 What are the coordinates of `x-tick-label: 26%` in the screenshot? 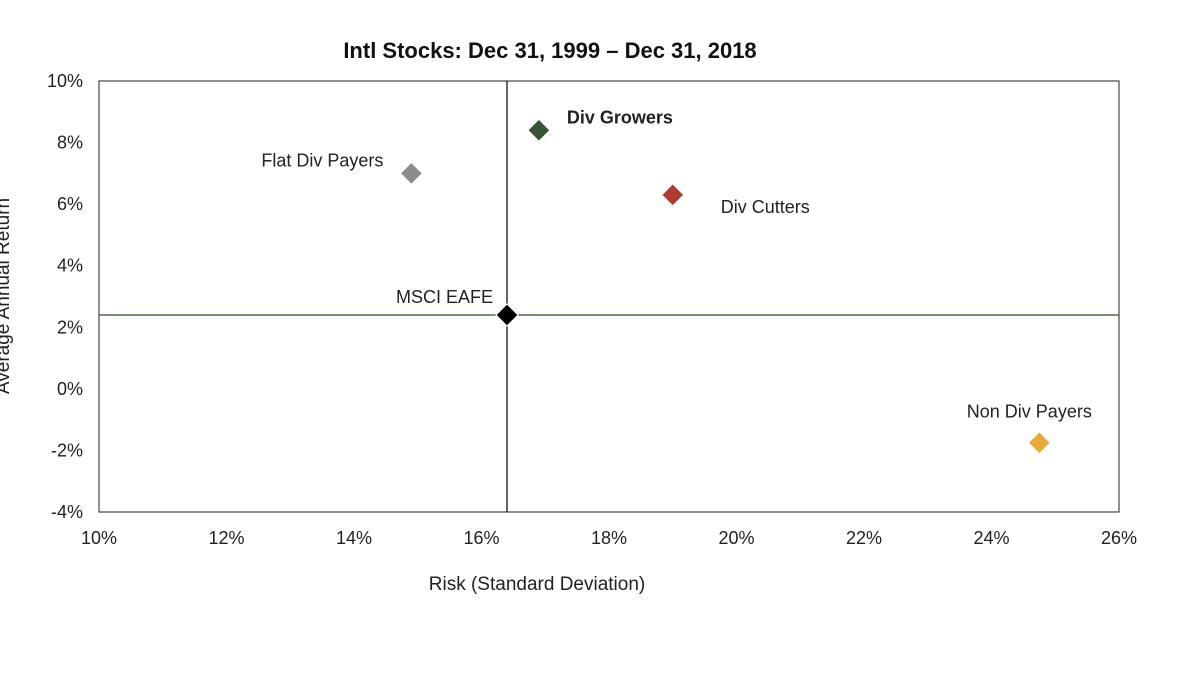 It's located at (1119, 538).